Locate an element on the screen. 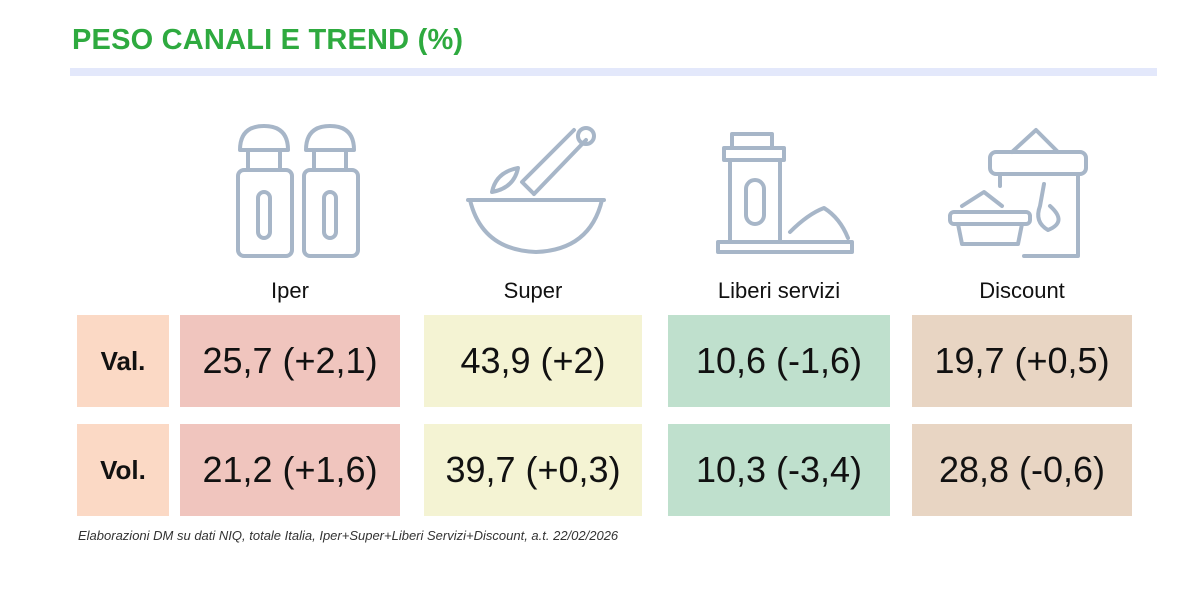 The image size is (1194, 591). column-label-iper: Iper is located at coordinates (290, 290).